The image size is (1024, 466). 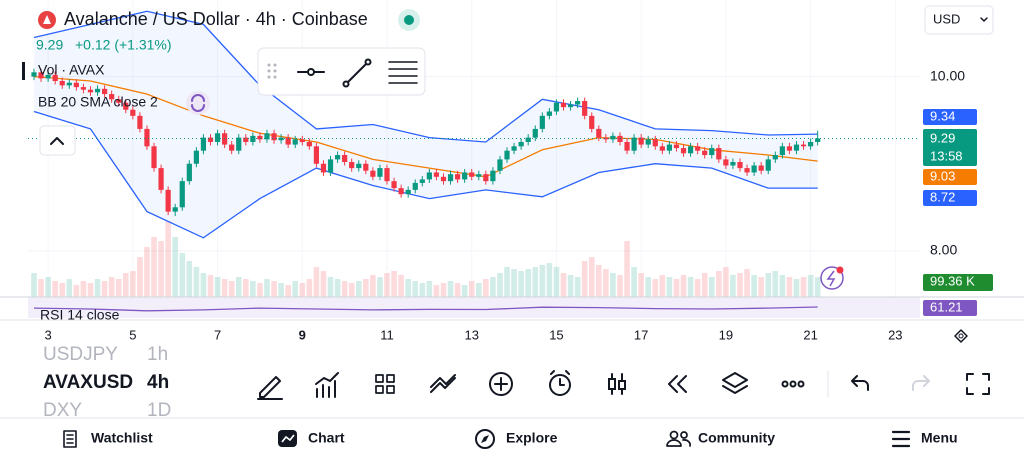 I want to click on indicators-tool, so click(x=327, y=385).